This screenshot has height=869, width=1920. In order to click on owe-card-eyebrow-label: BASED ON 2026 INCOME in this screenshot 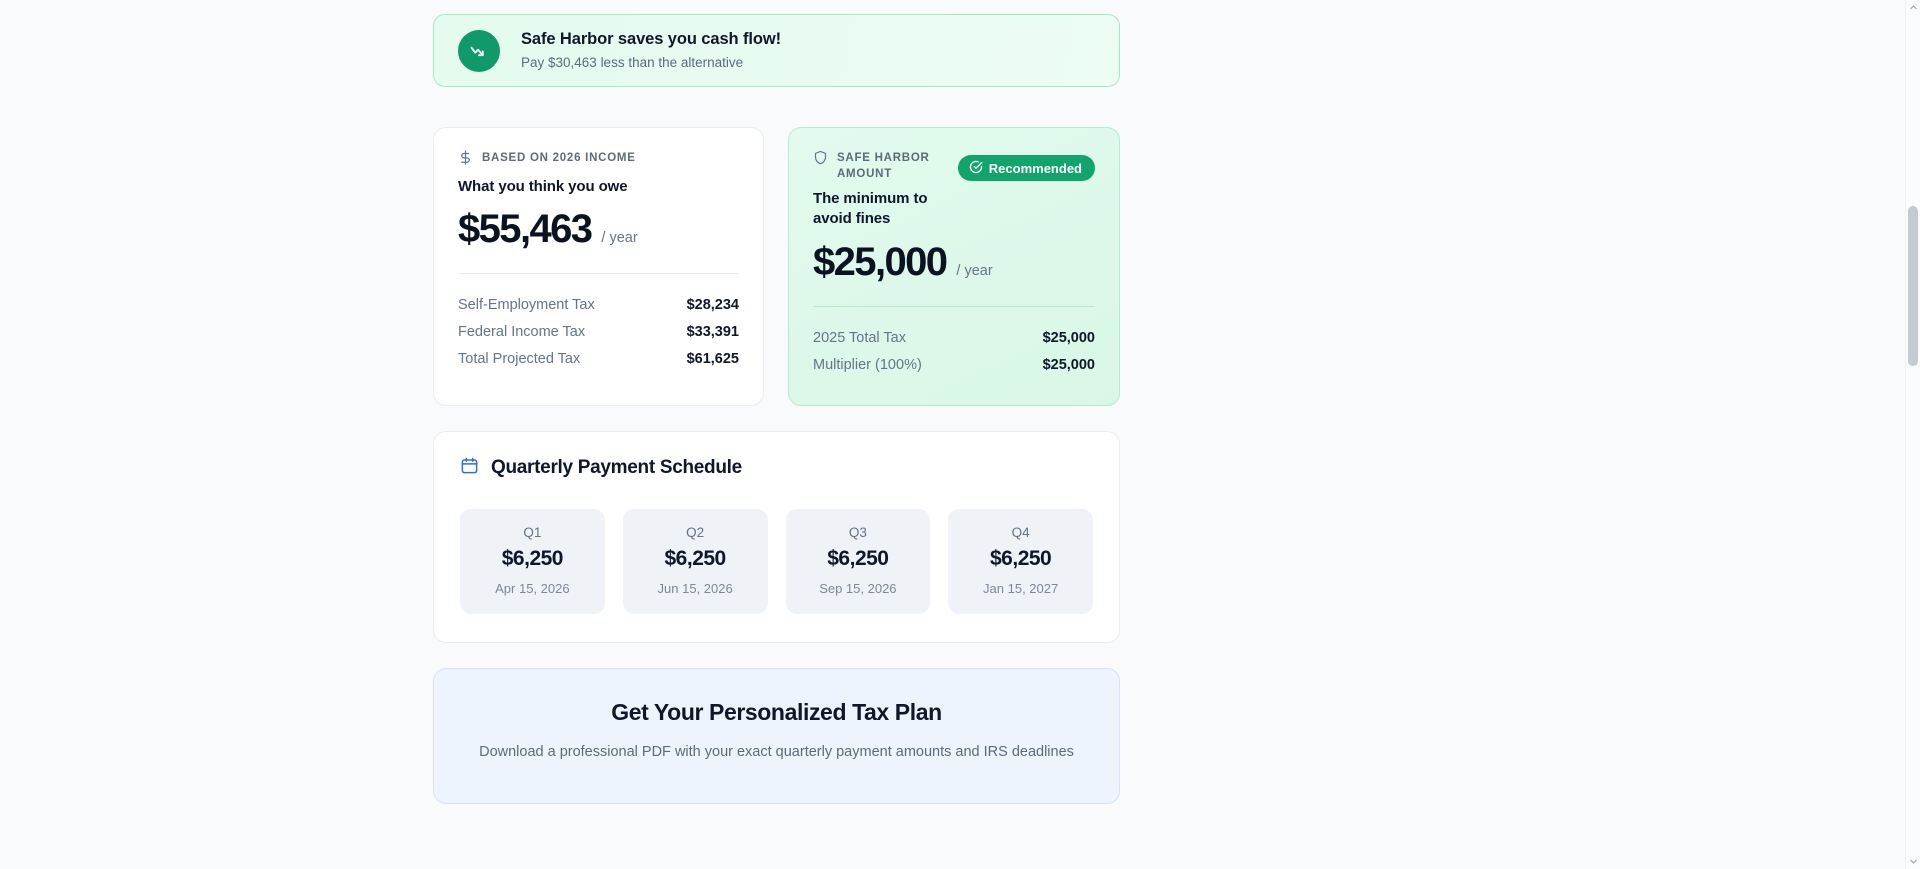, I will do `click(559, 158)`.